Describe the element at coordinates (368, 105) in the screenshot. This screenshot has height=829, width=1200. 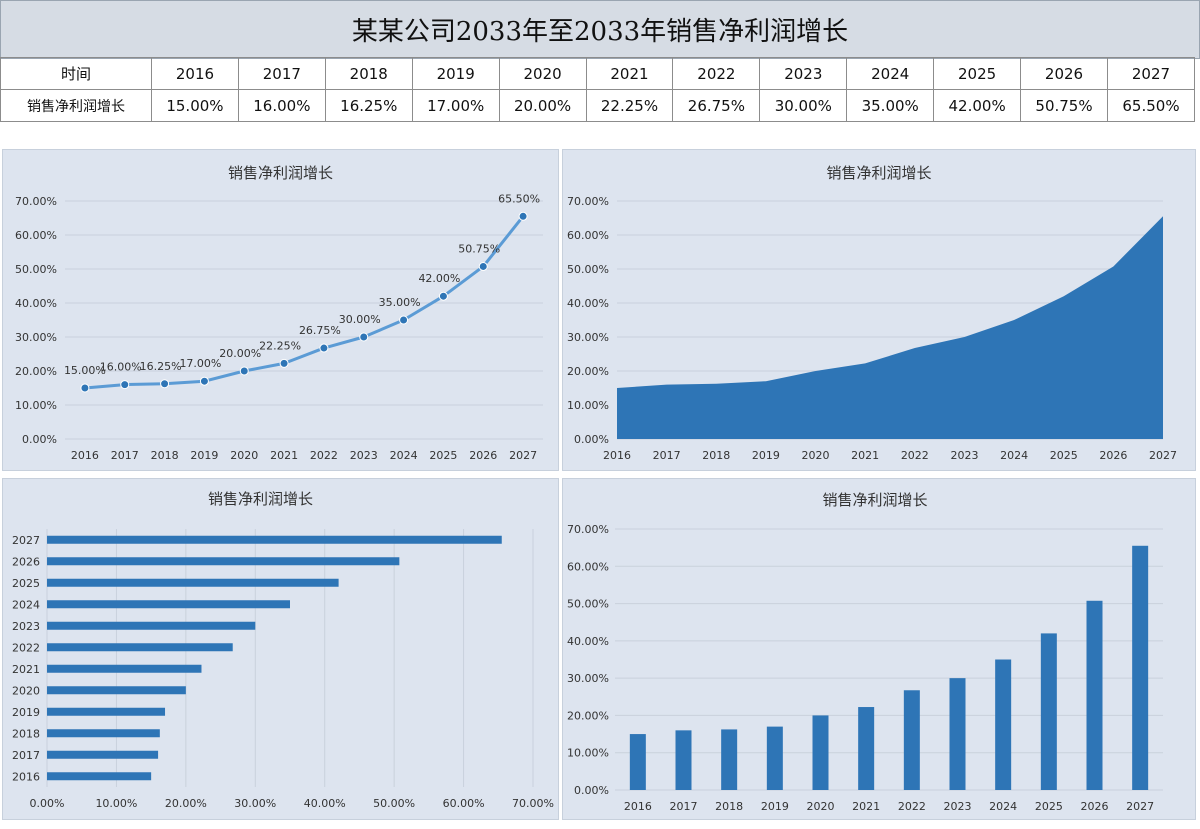
I see `table-cell-value: 16.25%` at that location.